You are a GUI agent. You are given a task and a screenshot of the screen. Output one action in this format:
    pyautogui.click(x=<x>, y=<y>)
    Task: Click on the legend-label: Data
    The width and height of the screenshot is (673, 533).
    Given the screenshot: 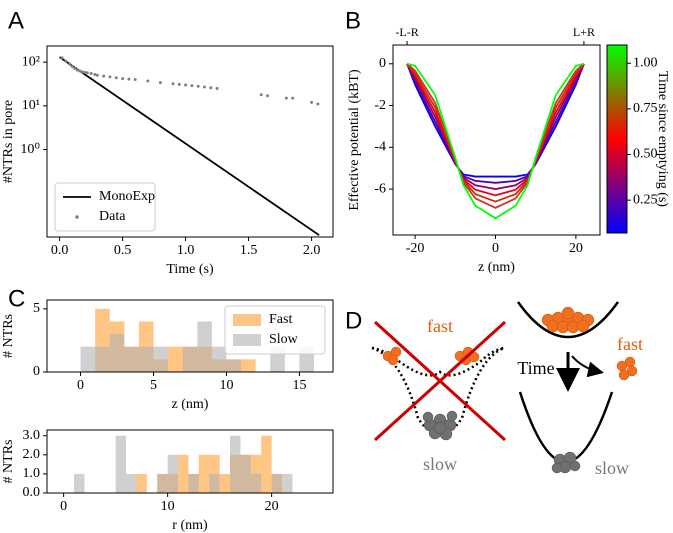 What is the action you would take?
    pyautogui.click(x=112, y=216)
    